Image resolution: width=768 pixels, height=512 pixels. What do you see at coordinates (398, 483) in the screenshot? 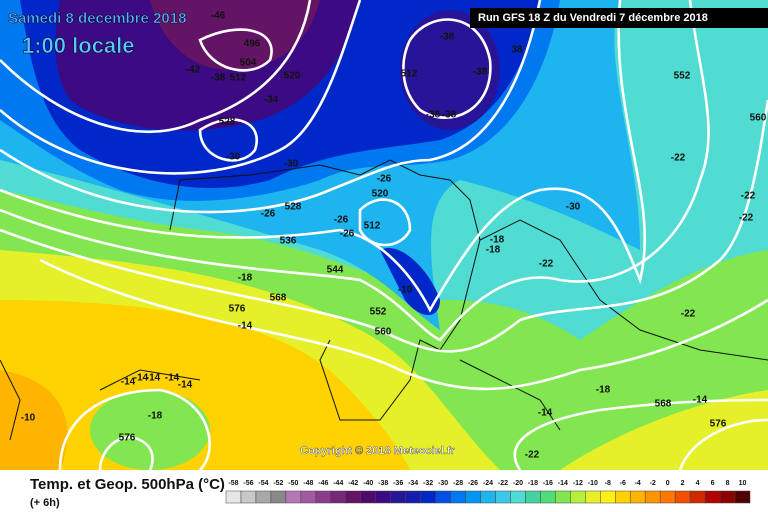
I see `legend-label: -36` at bounding box center [398, 483].